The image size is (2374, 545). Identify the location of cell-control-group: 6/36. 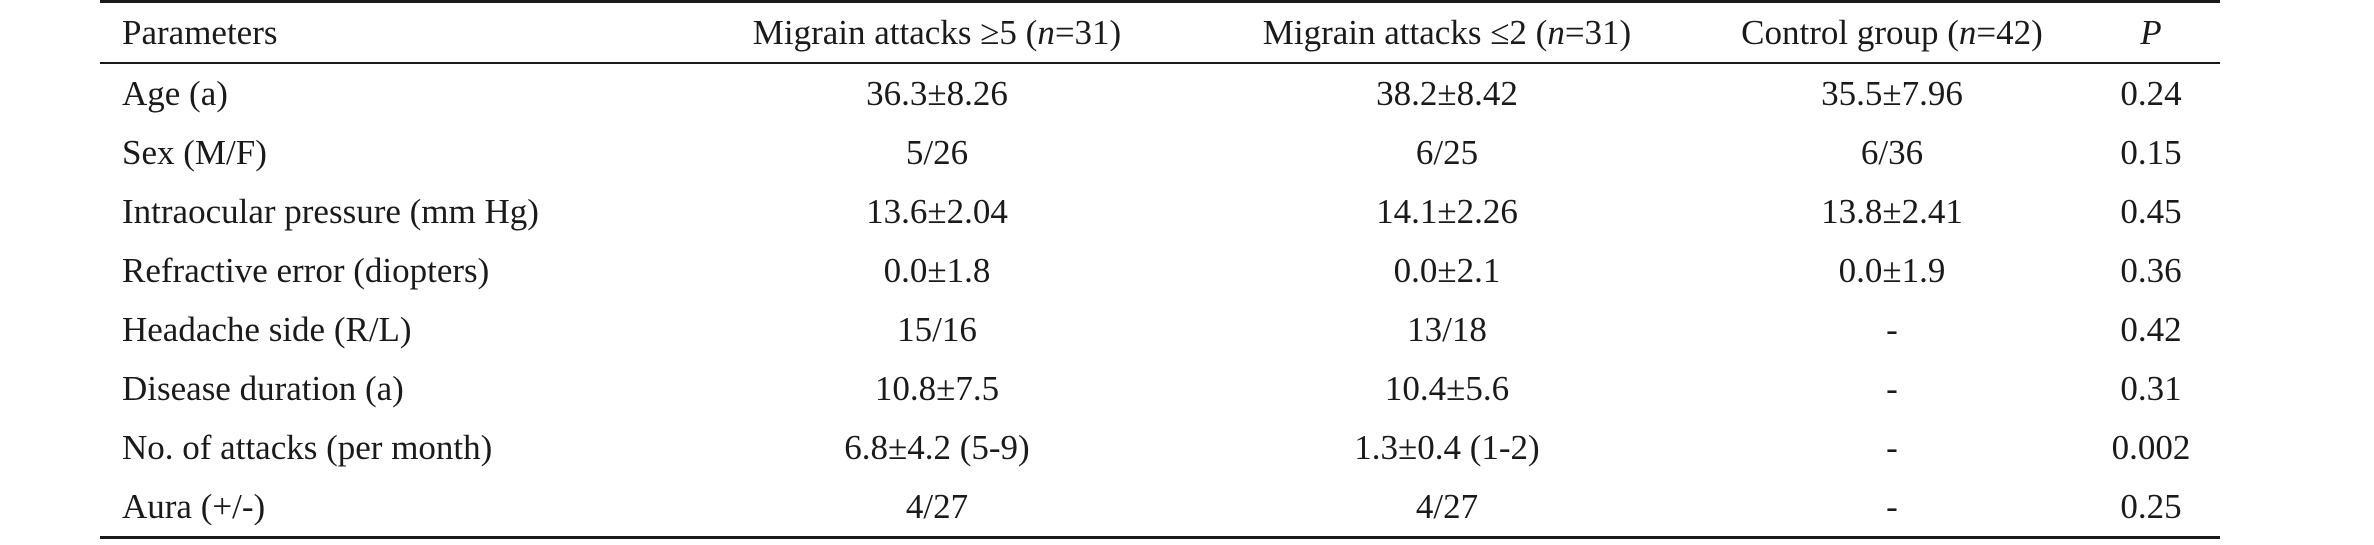
(1892, 152).